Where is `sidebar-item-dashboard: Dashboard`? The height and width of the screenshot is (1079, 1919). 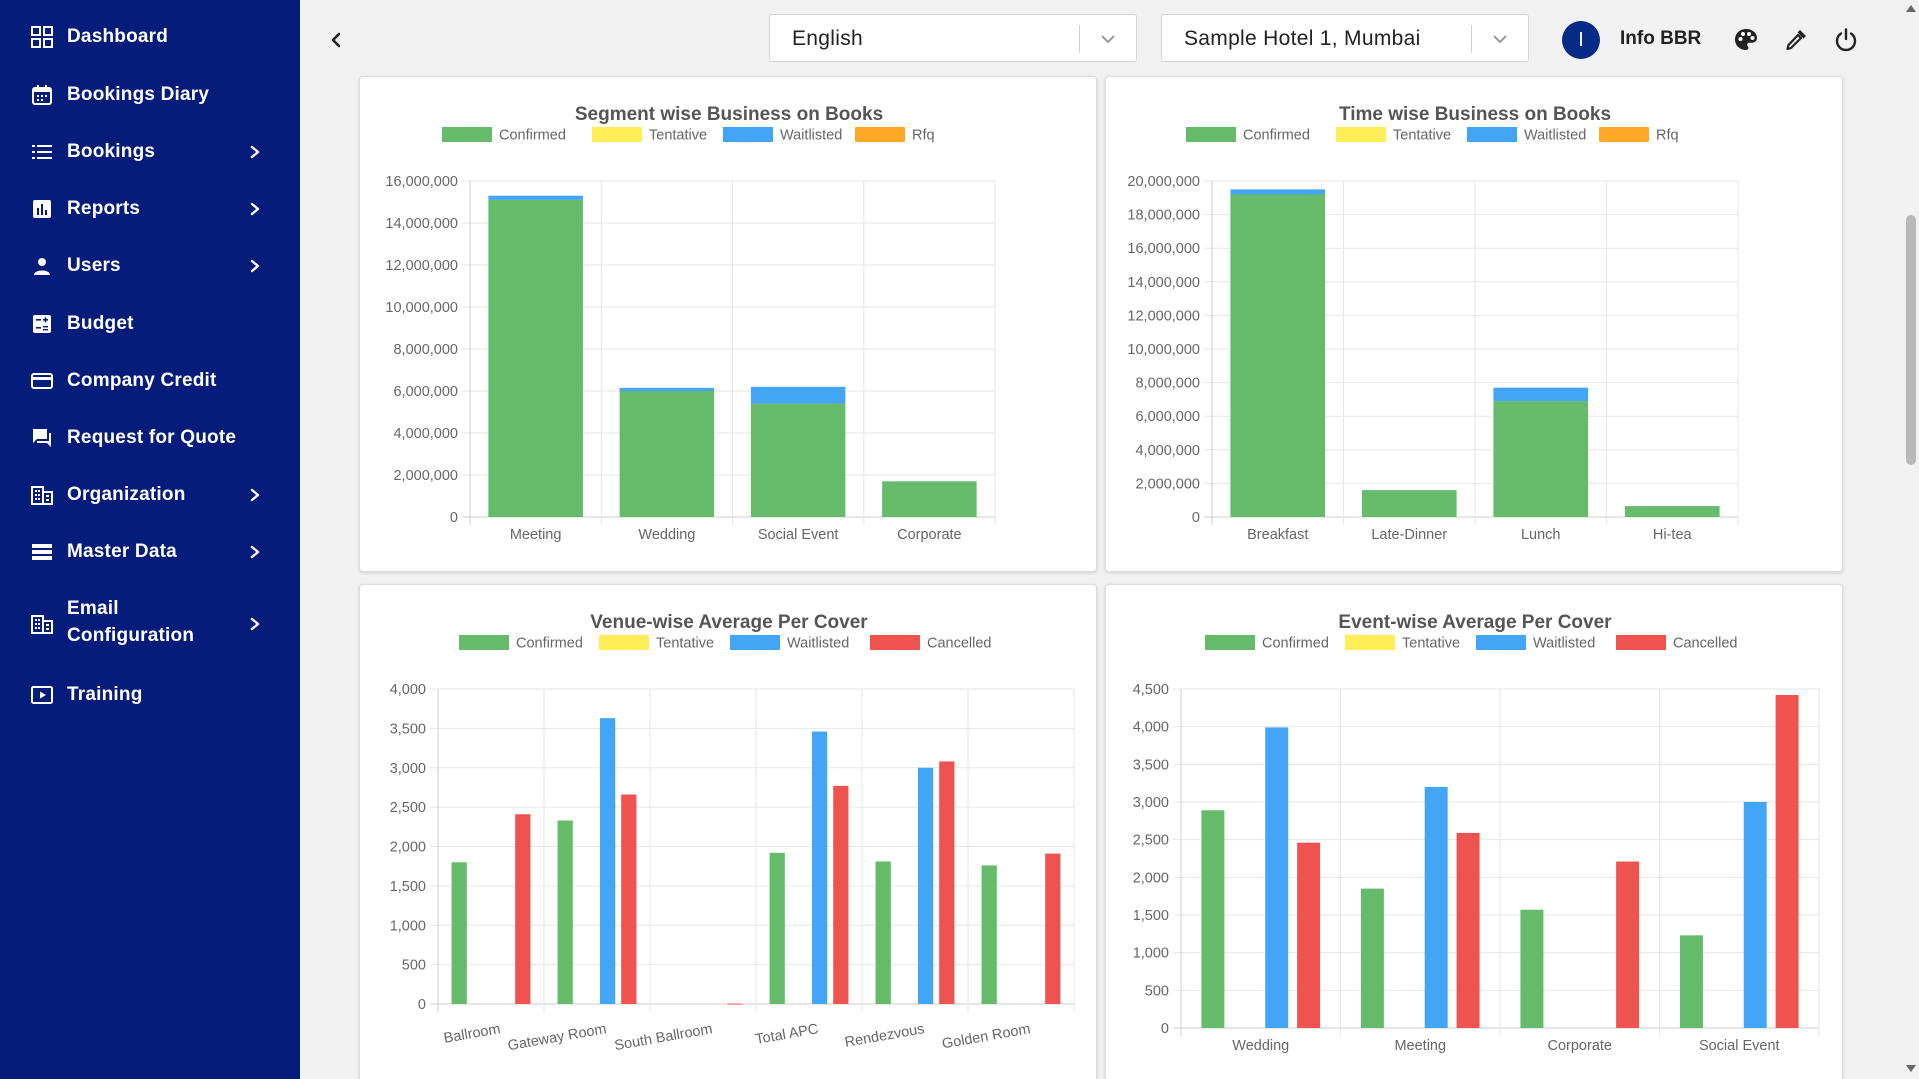 sidebar-item-dashboard: Dashboard is located at coordinates (150, 37).